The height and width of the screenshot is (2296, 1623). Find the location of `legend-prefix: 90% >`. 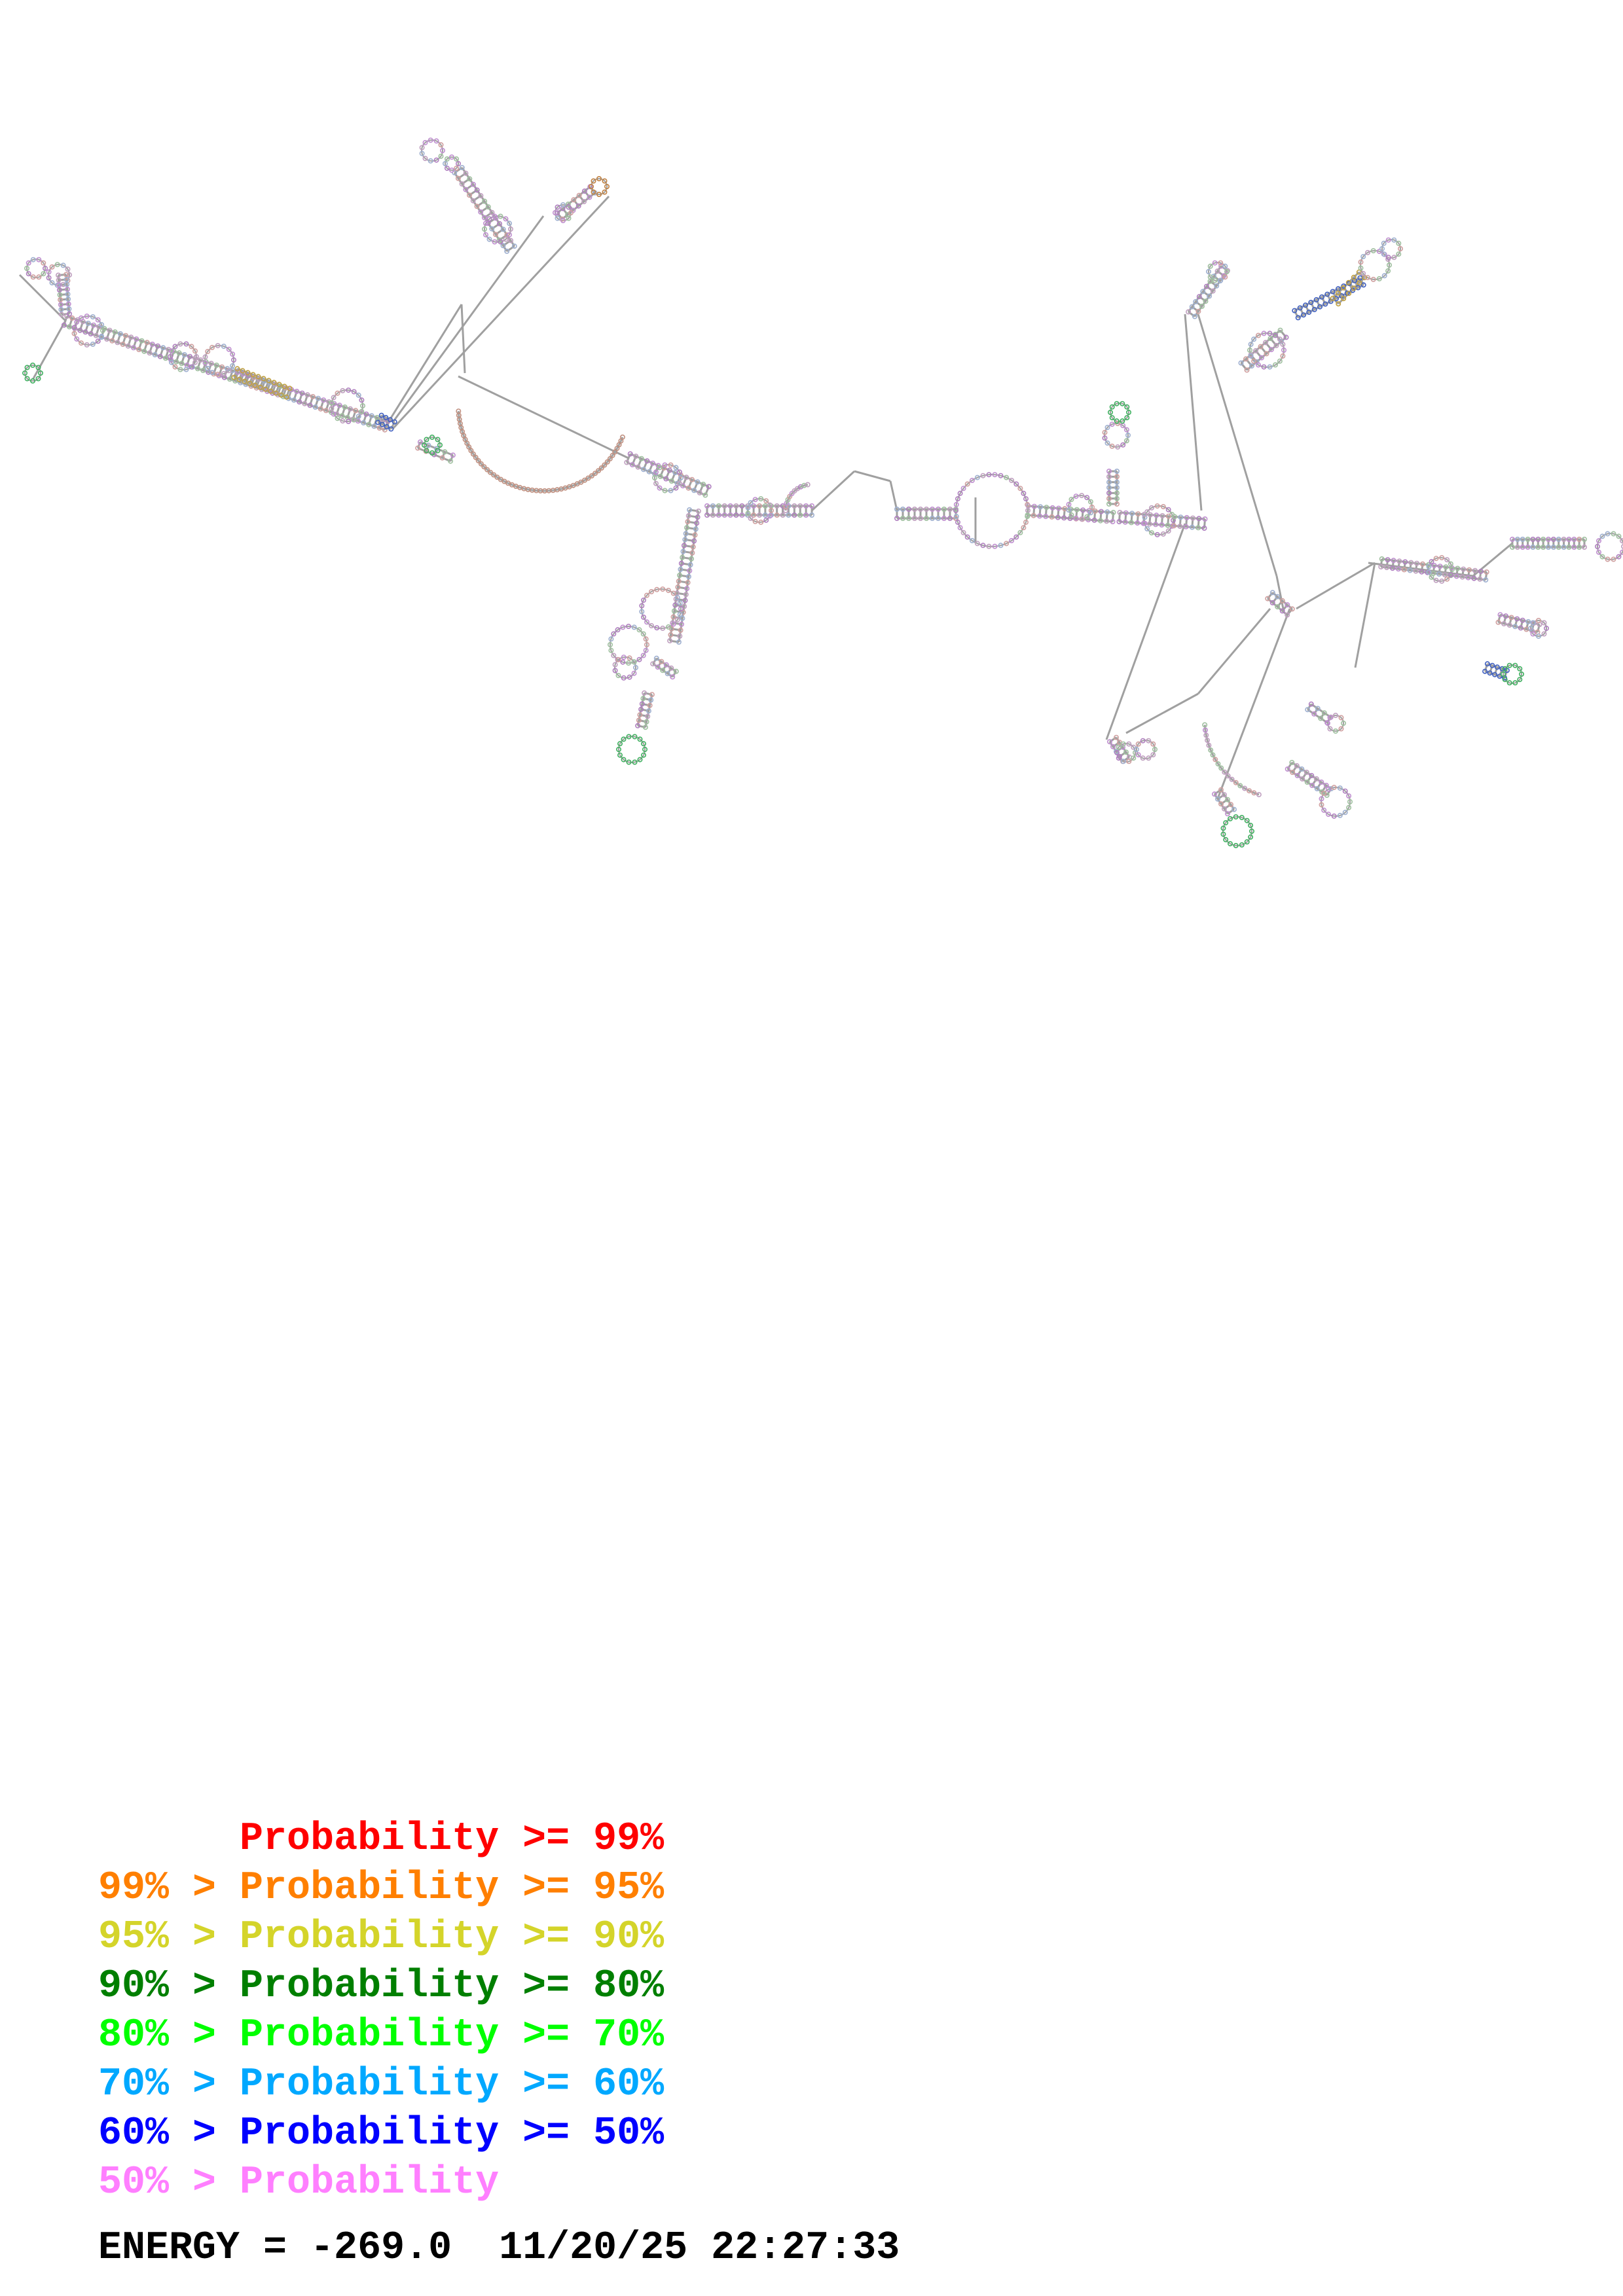

legend-prefix: 90% > is located at coordinates (169, 1986).